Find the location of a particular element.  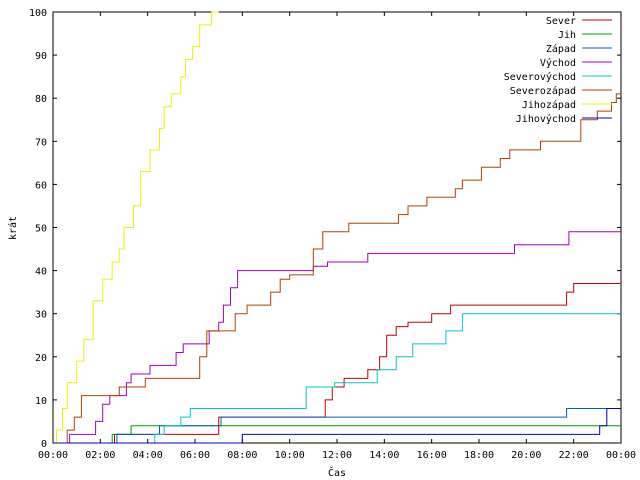

y-tick-label: 40 is located at coordinates (41, 272).